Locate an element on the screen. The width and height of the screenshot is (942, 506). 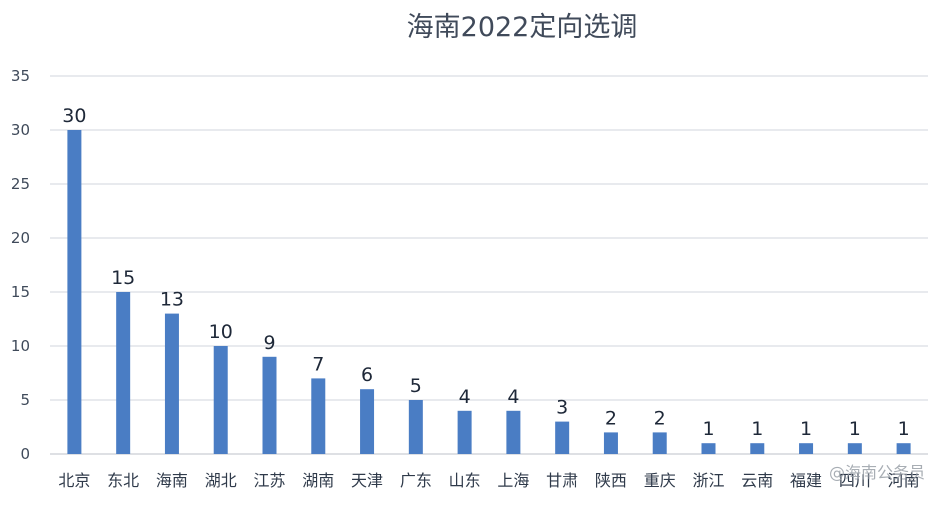
x-tick-label: 广东 is located at coordinates (416, 480).